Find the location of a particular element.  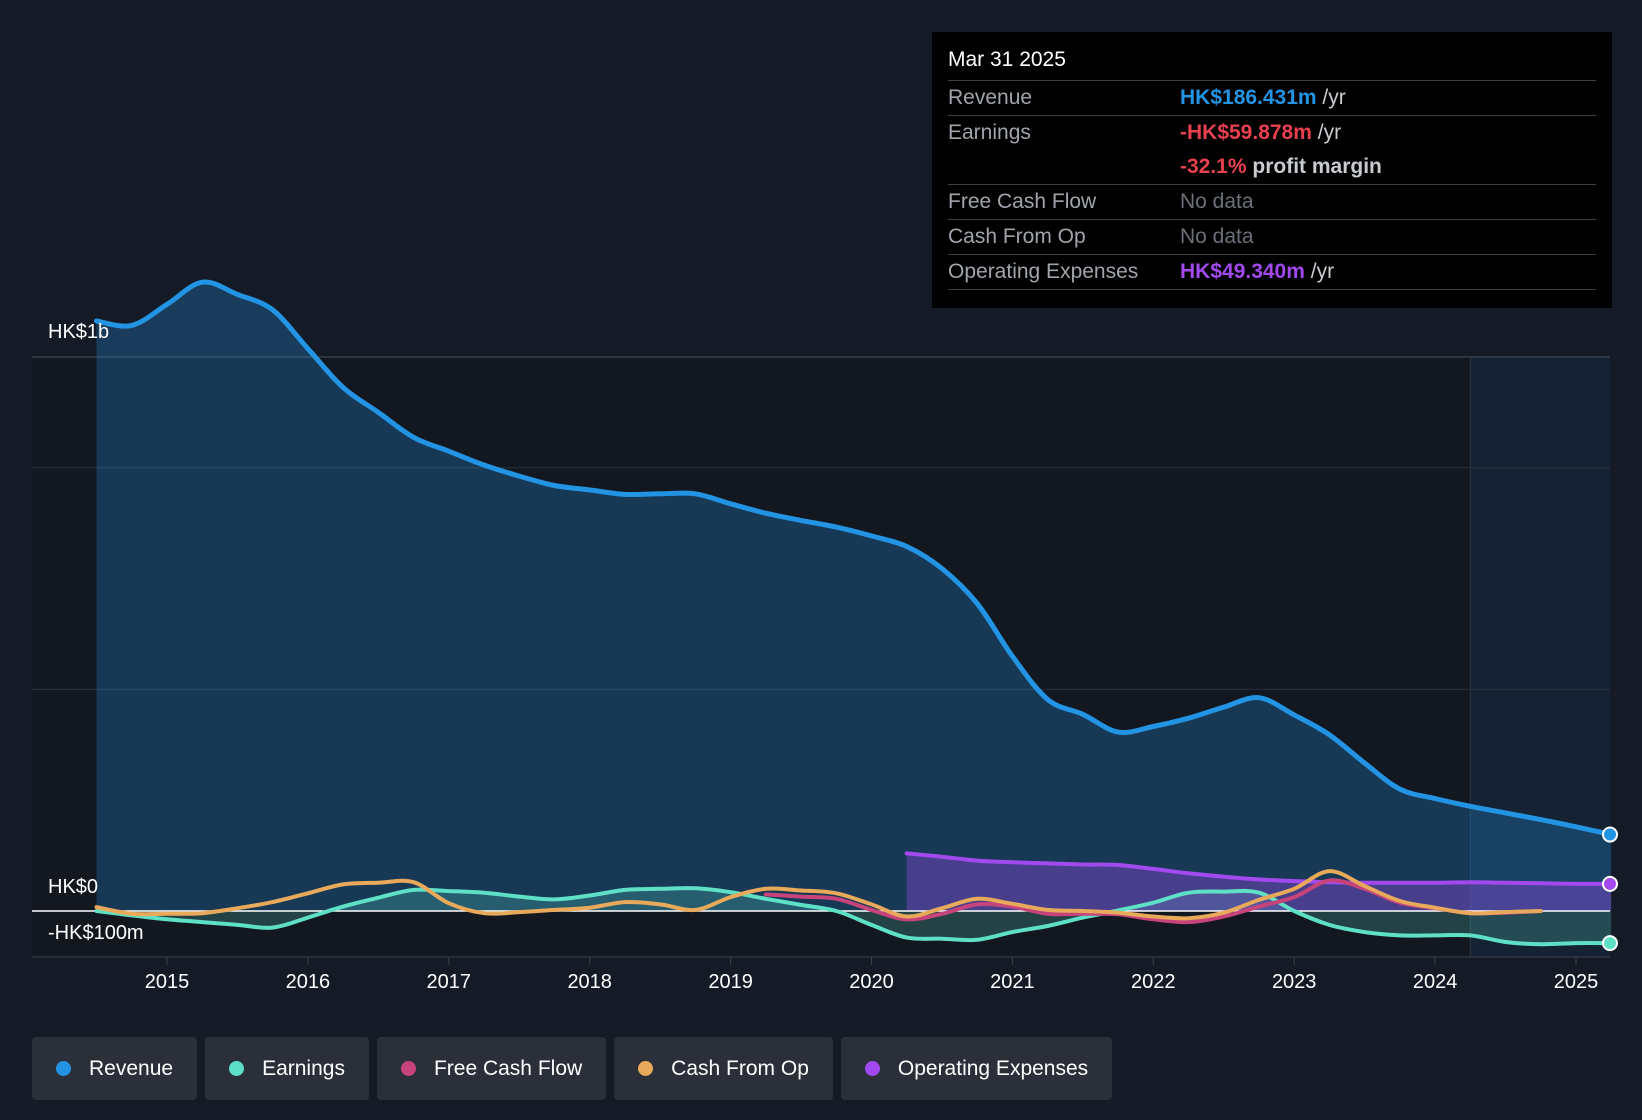

x-tick-label: 2021 is located at coordinates (1012, 982).